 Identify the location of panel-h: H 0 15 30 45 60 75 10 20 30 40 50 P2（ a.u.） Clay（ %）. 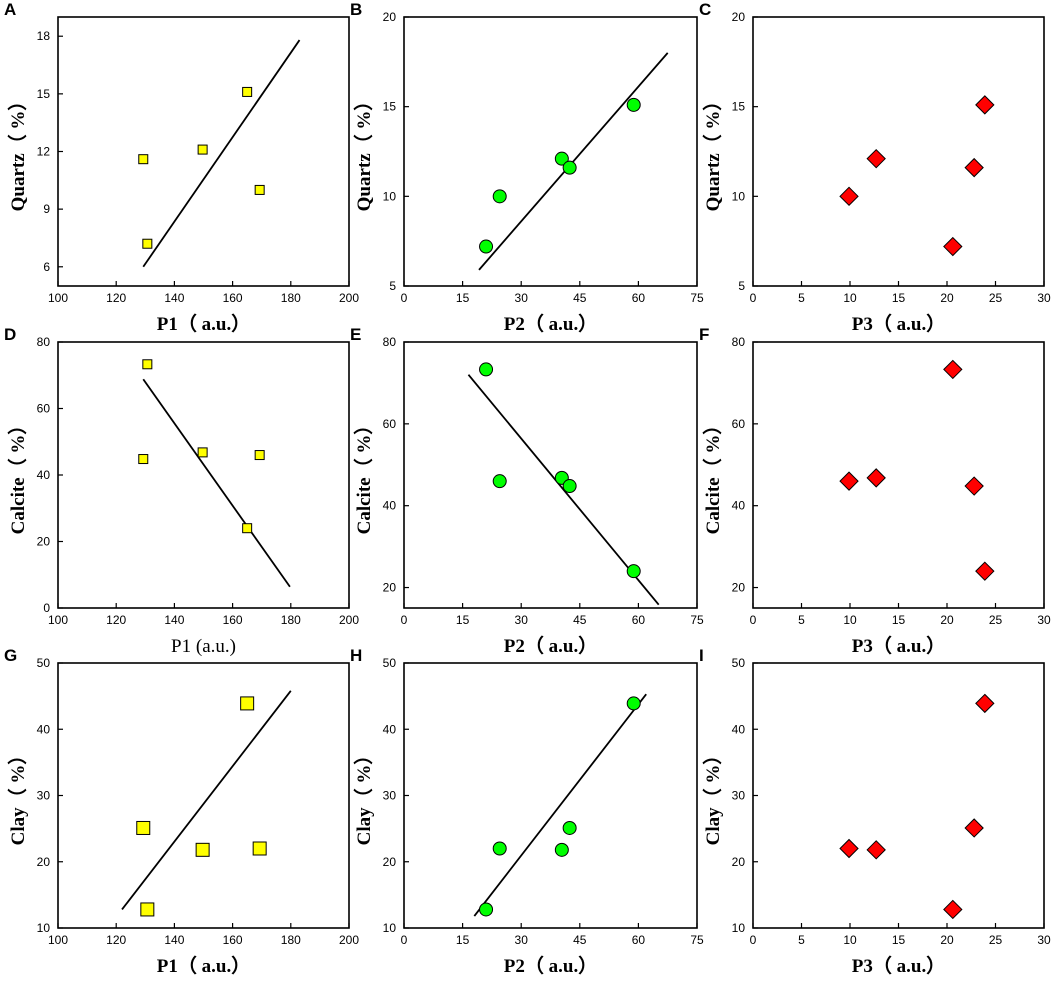
(527, 811).